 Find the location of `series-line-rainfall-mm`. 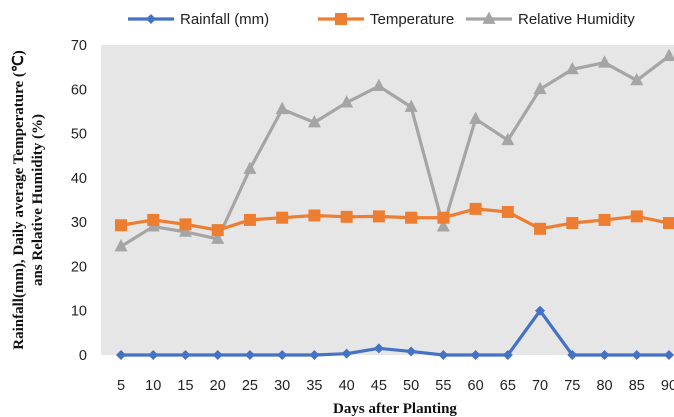

series-line-rainfall-mm is located at coordinates (395, 333).